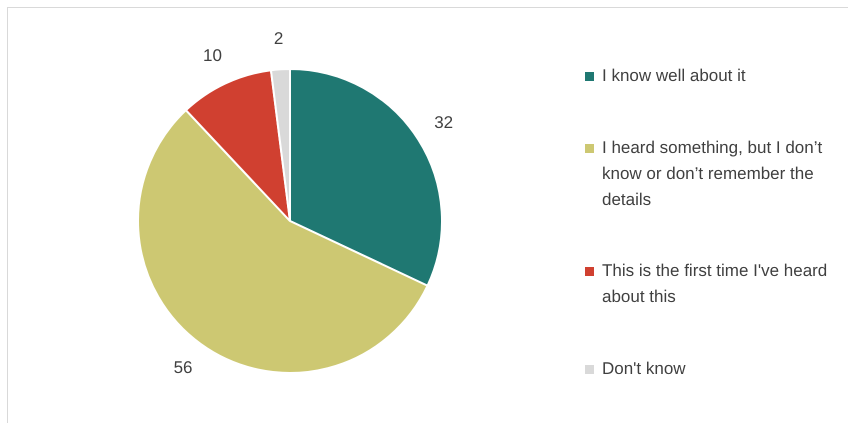 The width and height of the screenshot is (848, 423). I want to click on data-label: 32, so click(444, 122).